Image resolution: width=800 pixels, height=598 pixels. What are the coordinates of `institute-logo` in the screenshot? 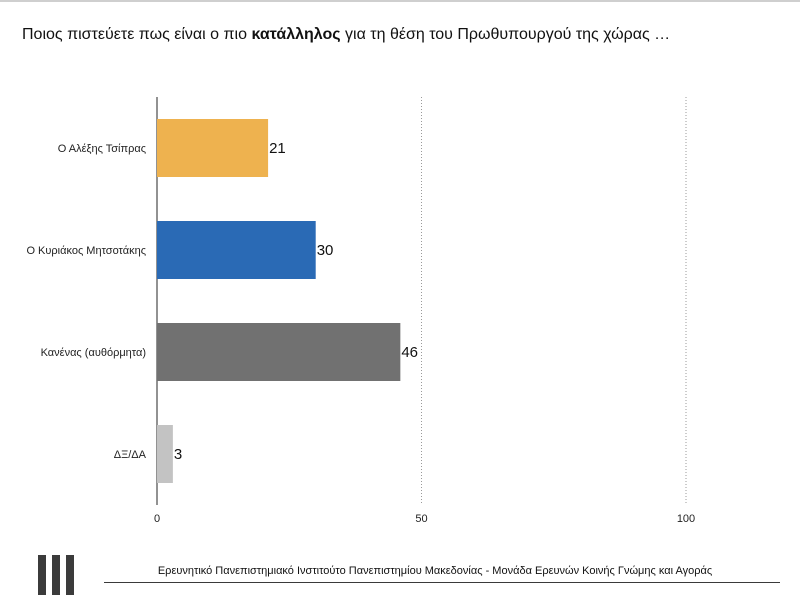 It's located at (56, 575).